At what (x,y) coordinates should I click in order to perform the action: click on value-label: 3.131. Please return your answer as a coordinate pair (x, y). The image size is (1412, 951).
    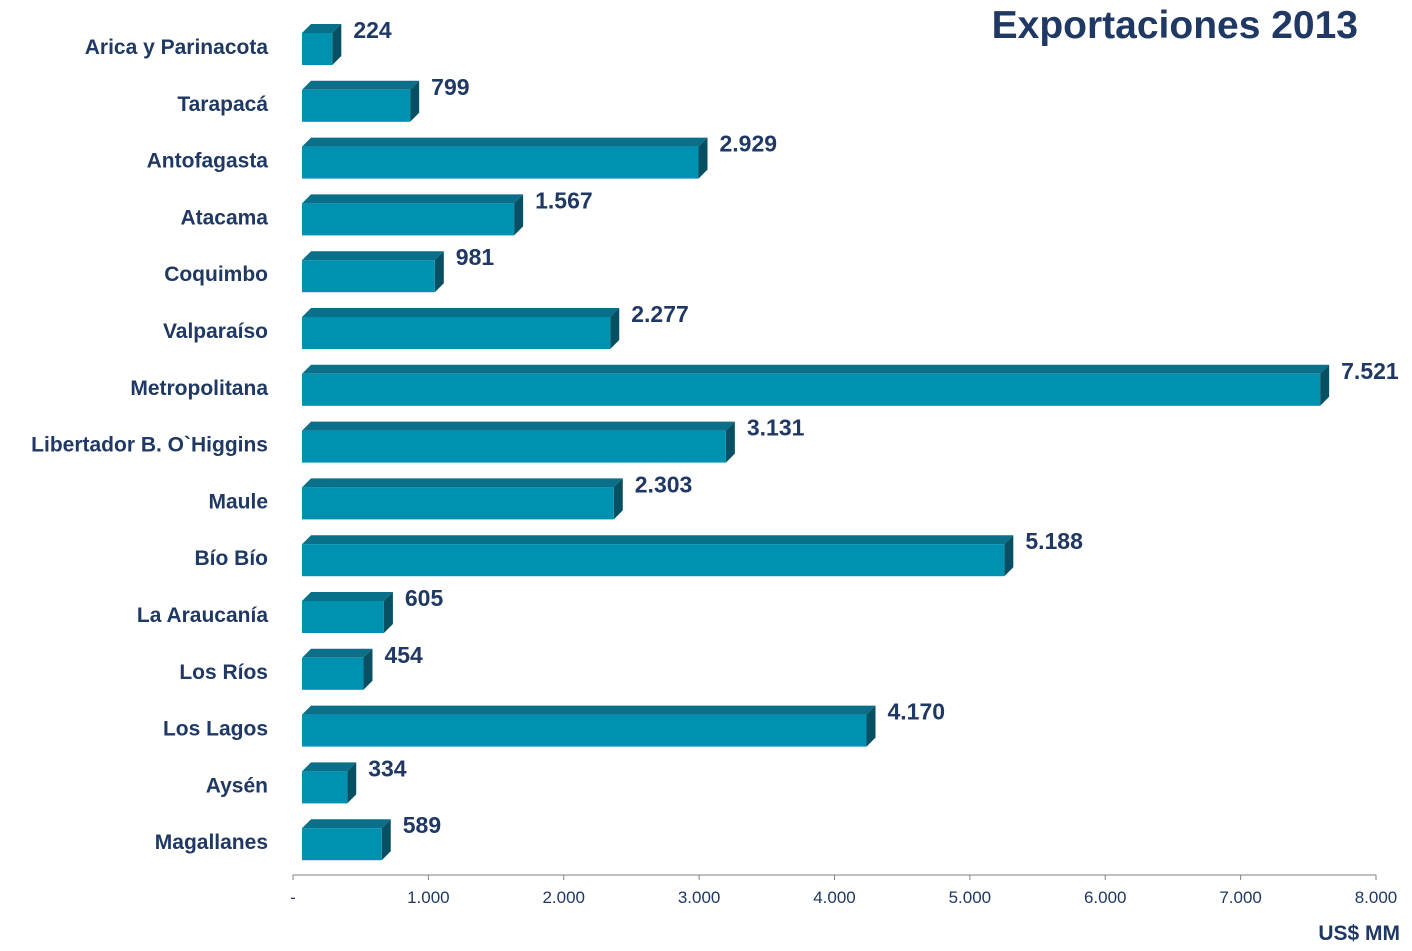
    Looking at the image, I should click on (776, 428).